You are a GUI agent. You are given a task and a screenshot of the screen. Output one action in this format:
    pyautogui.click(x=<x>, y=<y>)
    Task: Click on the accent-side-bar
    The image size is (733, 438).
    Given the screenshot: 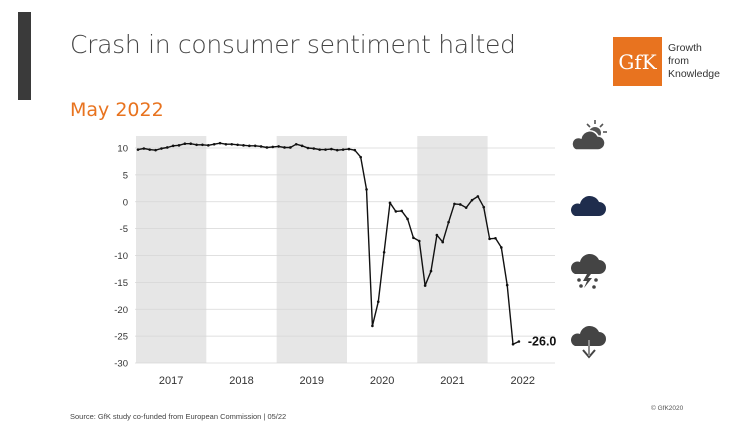 What is the action you would take?
    pyautogui.click(x=24, y=56)
    